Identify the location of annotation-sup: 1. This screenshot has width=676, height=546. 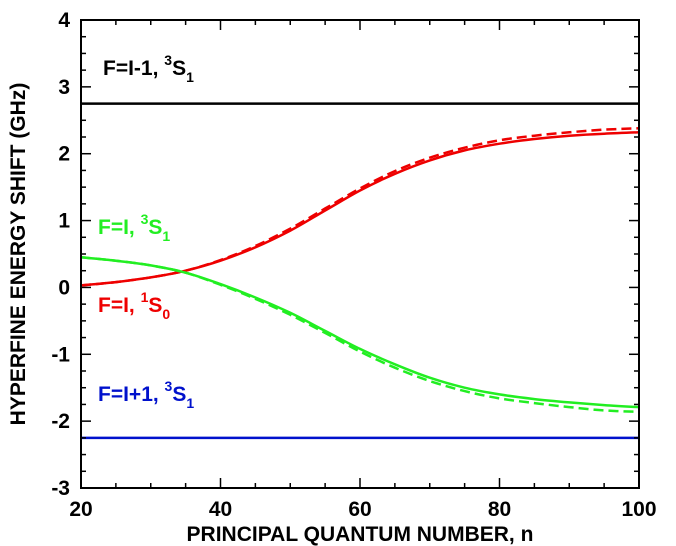
(145, 297).